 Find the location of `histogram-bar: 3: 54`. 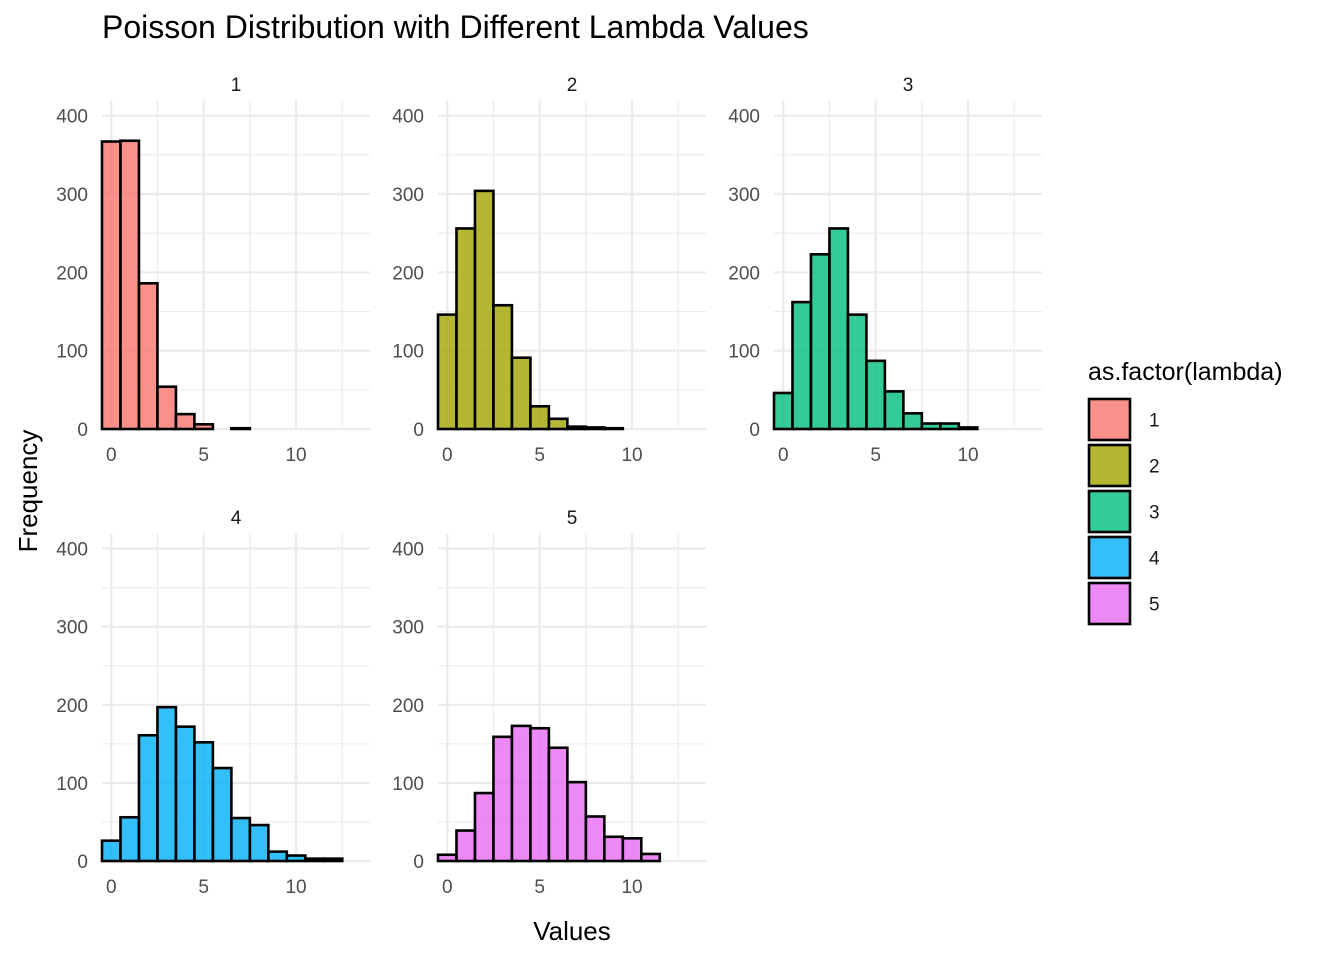

histogram-bar: 3: 54 is located at coordinates (167, 408).